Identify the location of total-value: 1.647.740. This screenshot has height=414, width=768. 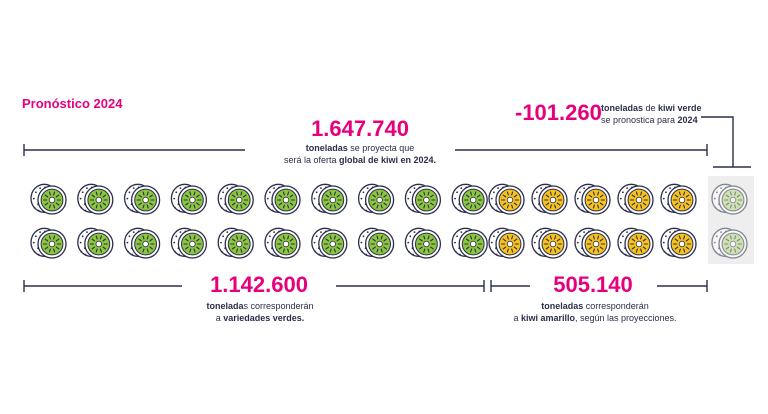
(360, 128).